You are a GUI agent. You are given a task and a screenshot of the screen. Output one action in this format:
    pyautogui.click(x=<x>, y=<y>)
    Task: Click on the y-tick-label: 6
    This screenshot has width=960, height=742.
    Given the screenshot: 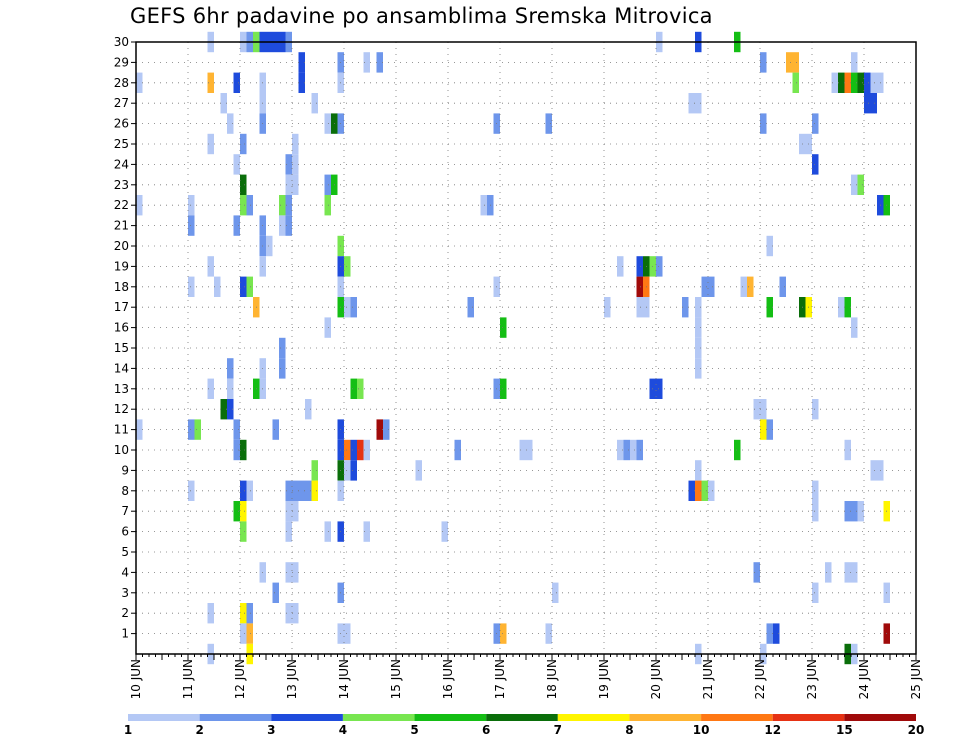 What is the action you would take?
    pyautogui.click(x=125, y=532)
    